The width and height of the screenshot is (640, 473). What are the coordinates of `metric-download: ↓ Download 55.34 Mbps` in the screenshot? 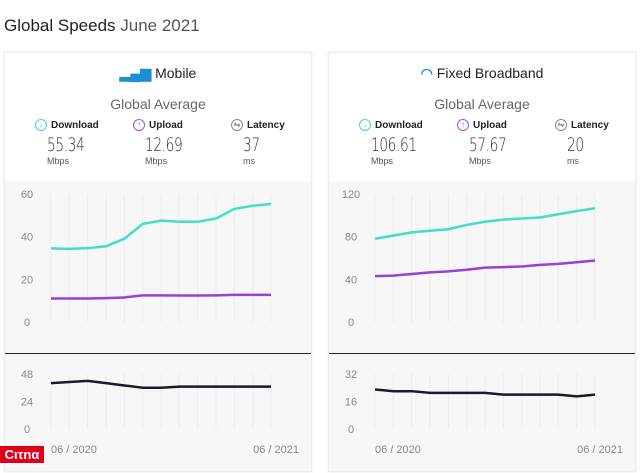 It's located at (83, 142).